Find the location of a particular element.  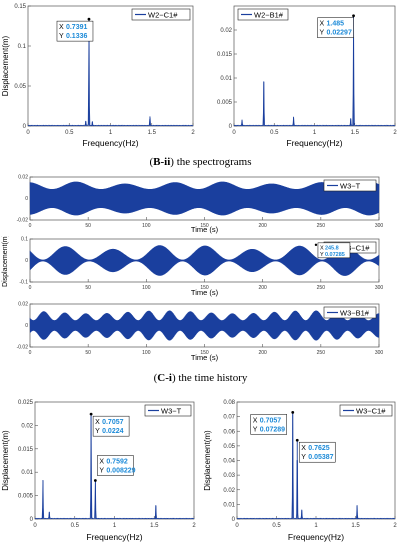

y-tick-label: 0.06 is located at coordinates (229, 432).